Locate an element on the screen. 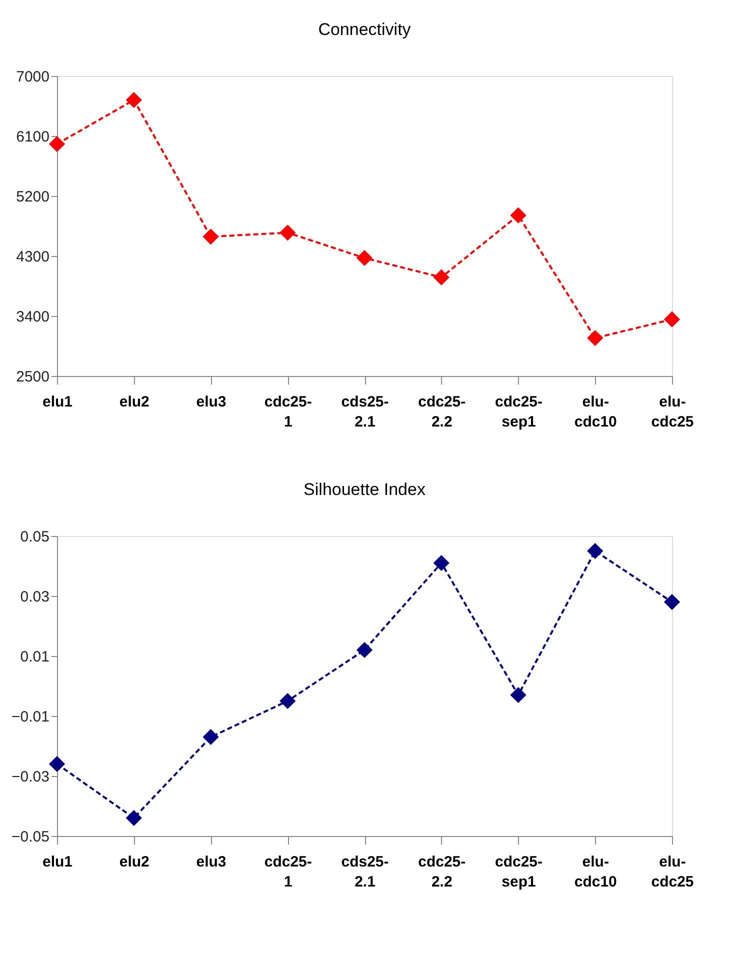  y-tick-label: −0.01 is located at coordinates (31, 717).